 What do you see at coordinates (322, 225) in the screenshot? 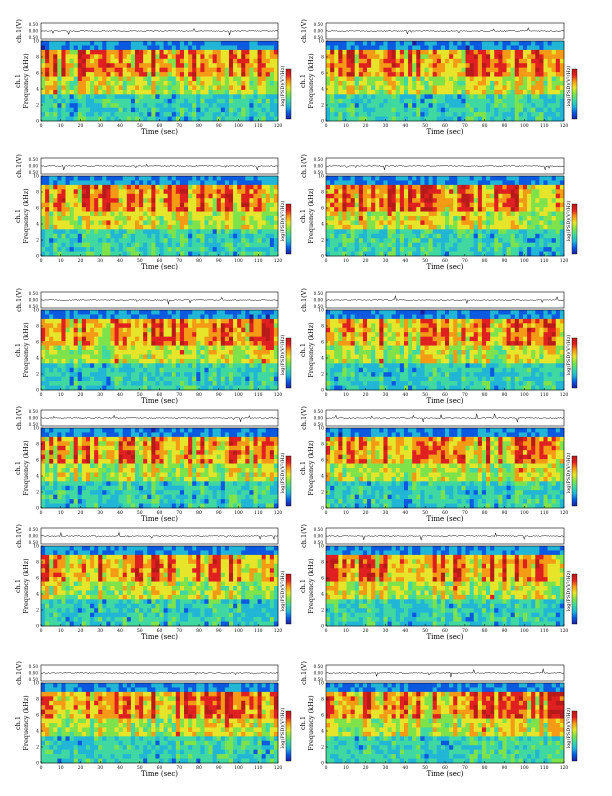
I see `y-tick-label: 4` at bounding box center [322, 225].